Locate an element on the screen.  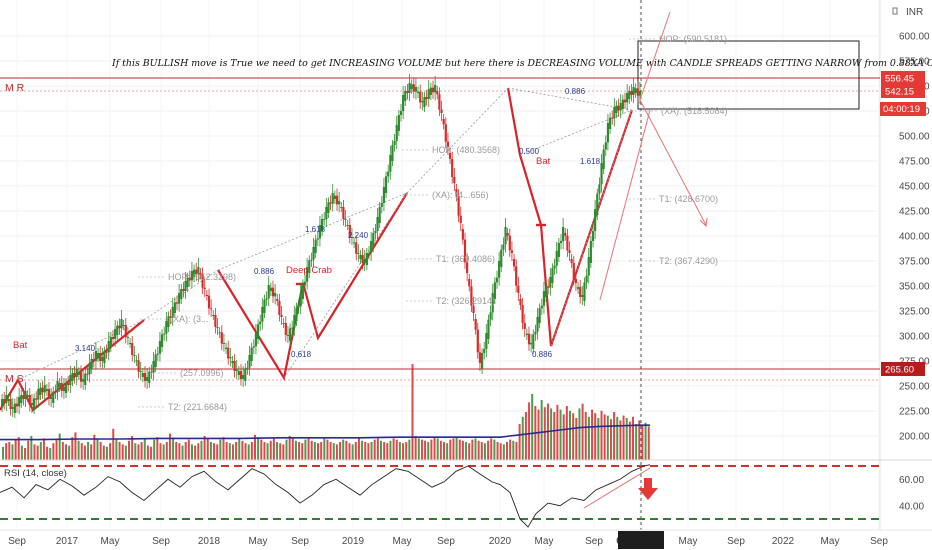
projection-down-line is located at coordinates (673, 162).